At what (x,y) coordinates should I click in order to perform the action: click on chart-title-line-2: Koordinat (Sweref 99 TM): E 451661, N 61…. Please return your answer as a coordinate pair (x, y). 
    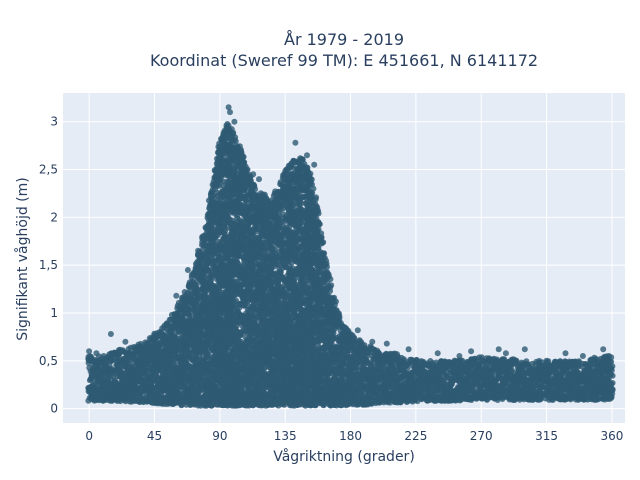
    Looking at the image, I should click on (344, 60).